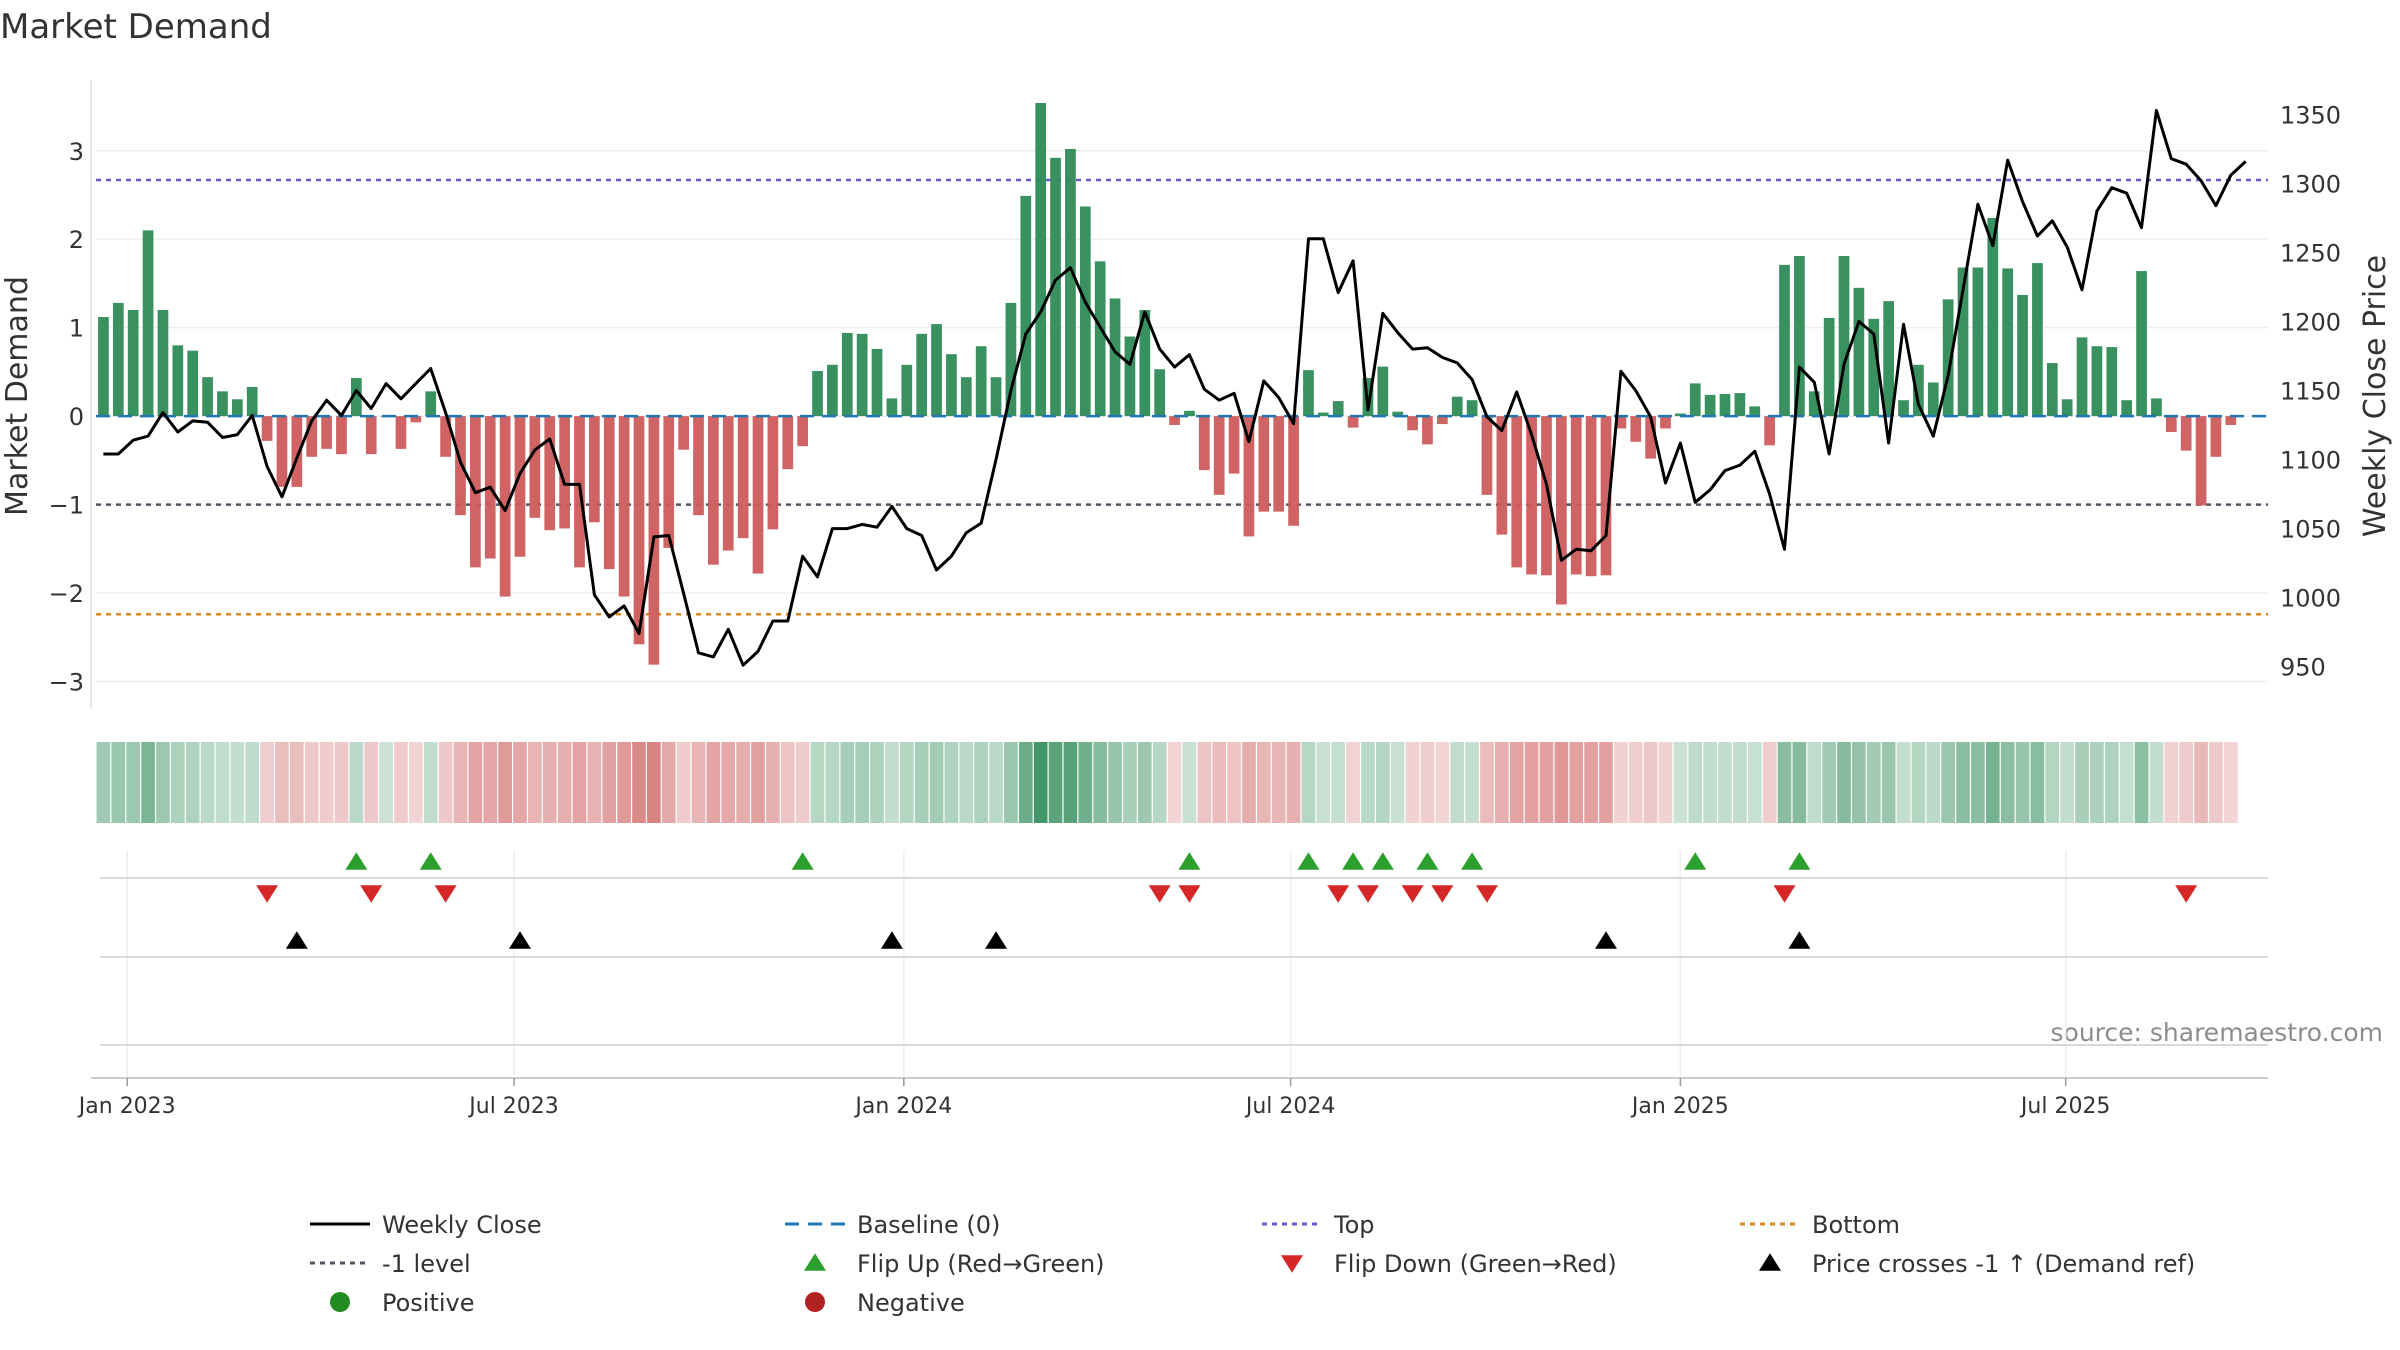  I want to click on y2-tick-label: 1150, so click(2310, 392).